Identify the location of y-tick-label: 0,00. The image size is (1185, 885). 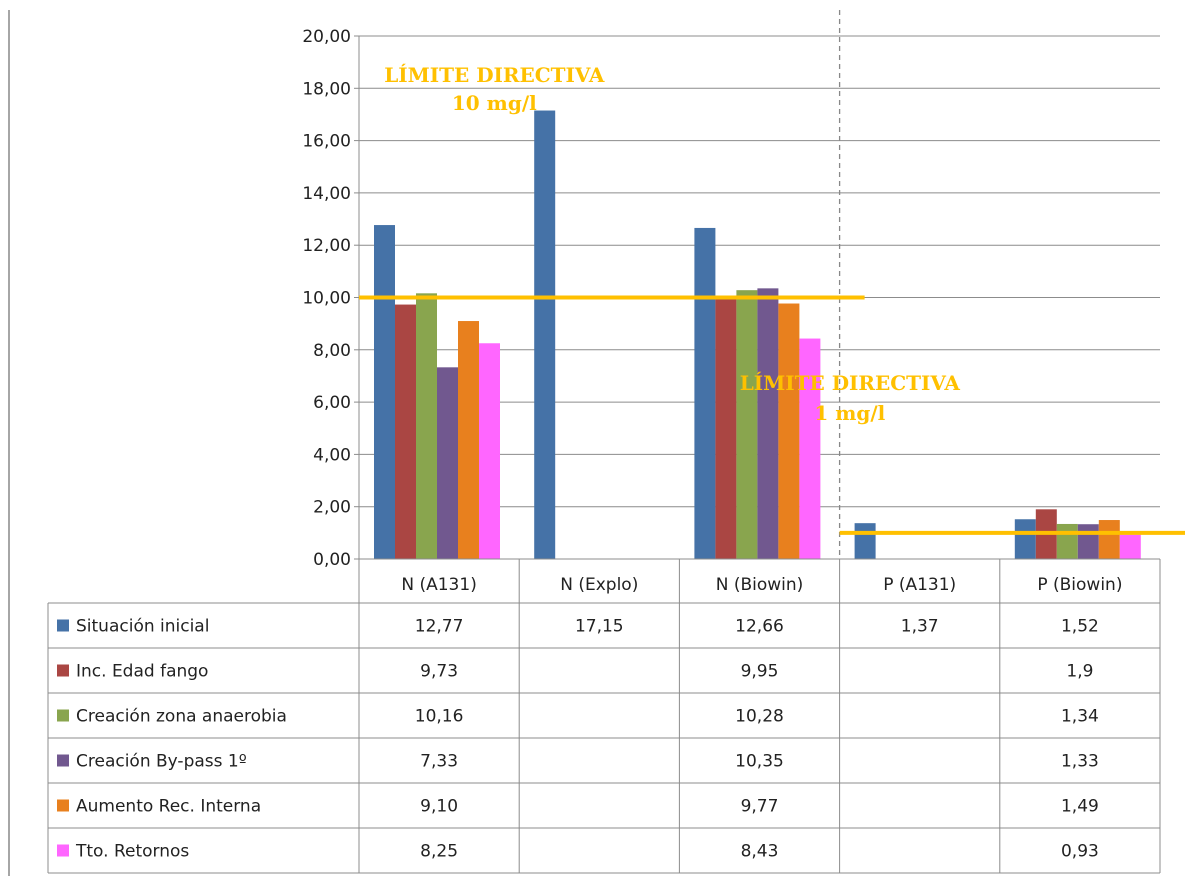
(332, 560).